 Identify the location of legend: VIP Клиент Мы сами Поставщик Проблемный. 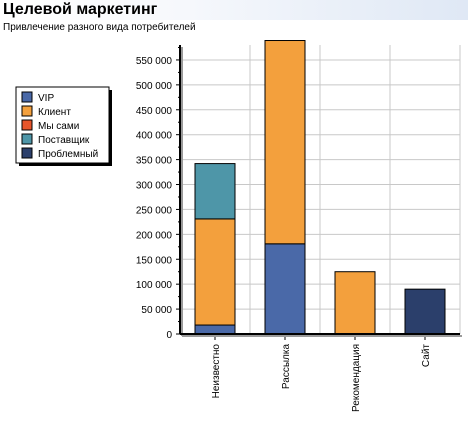
(63, 126).